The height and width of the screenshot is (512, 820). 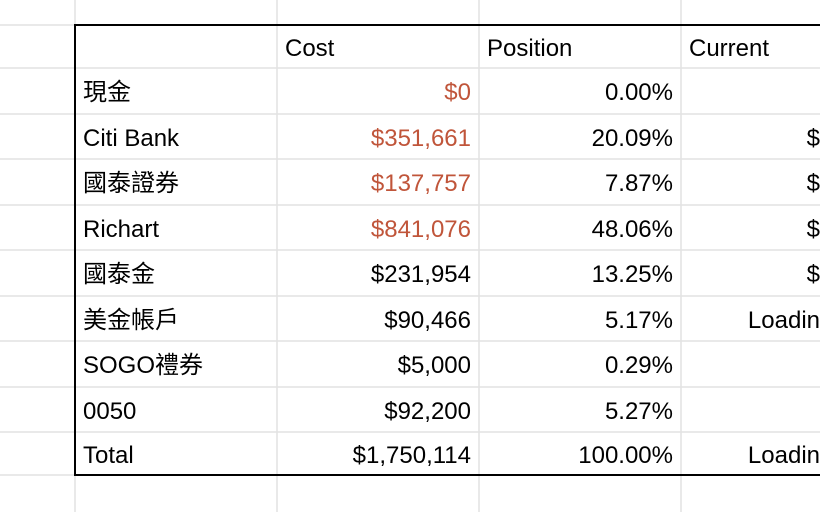 I want to click on cost-cell: $351,661, so click(x=420, y=138).